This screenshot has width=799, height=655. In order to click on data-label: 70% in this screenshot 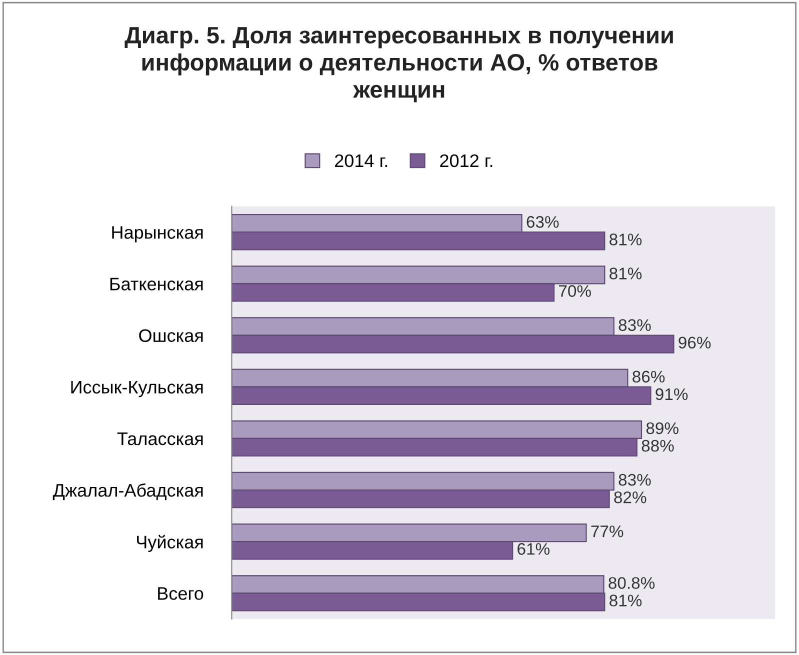, I will do `click(575, 291)`.